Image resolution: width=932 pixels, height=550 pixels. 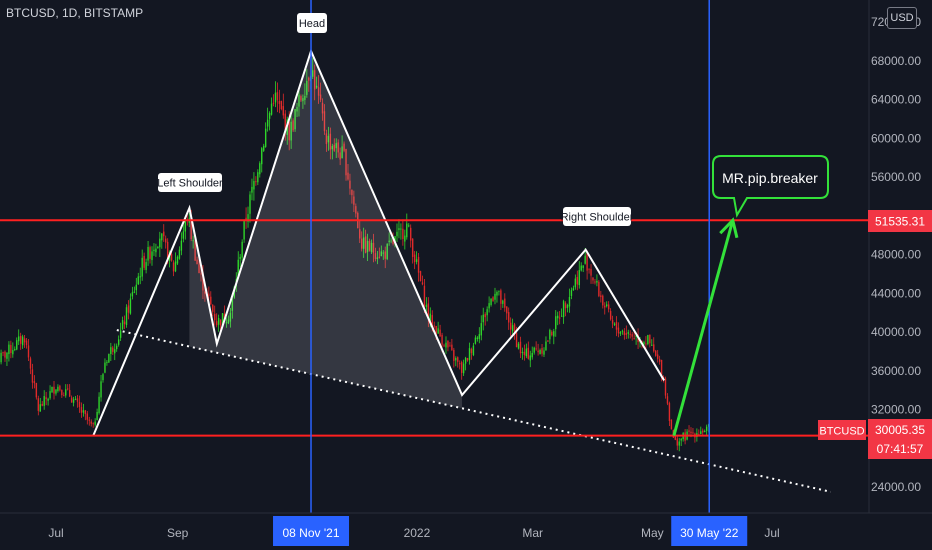 What do you see at coordinates (896, 100) in the screenshot?
I see `y-tick-label: 64000.00` at bounding box center [896, 100].